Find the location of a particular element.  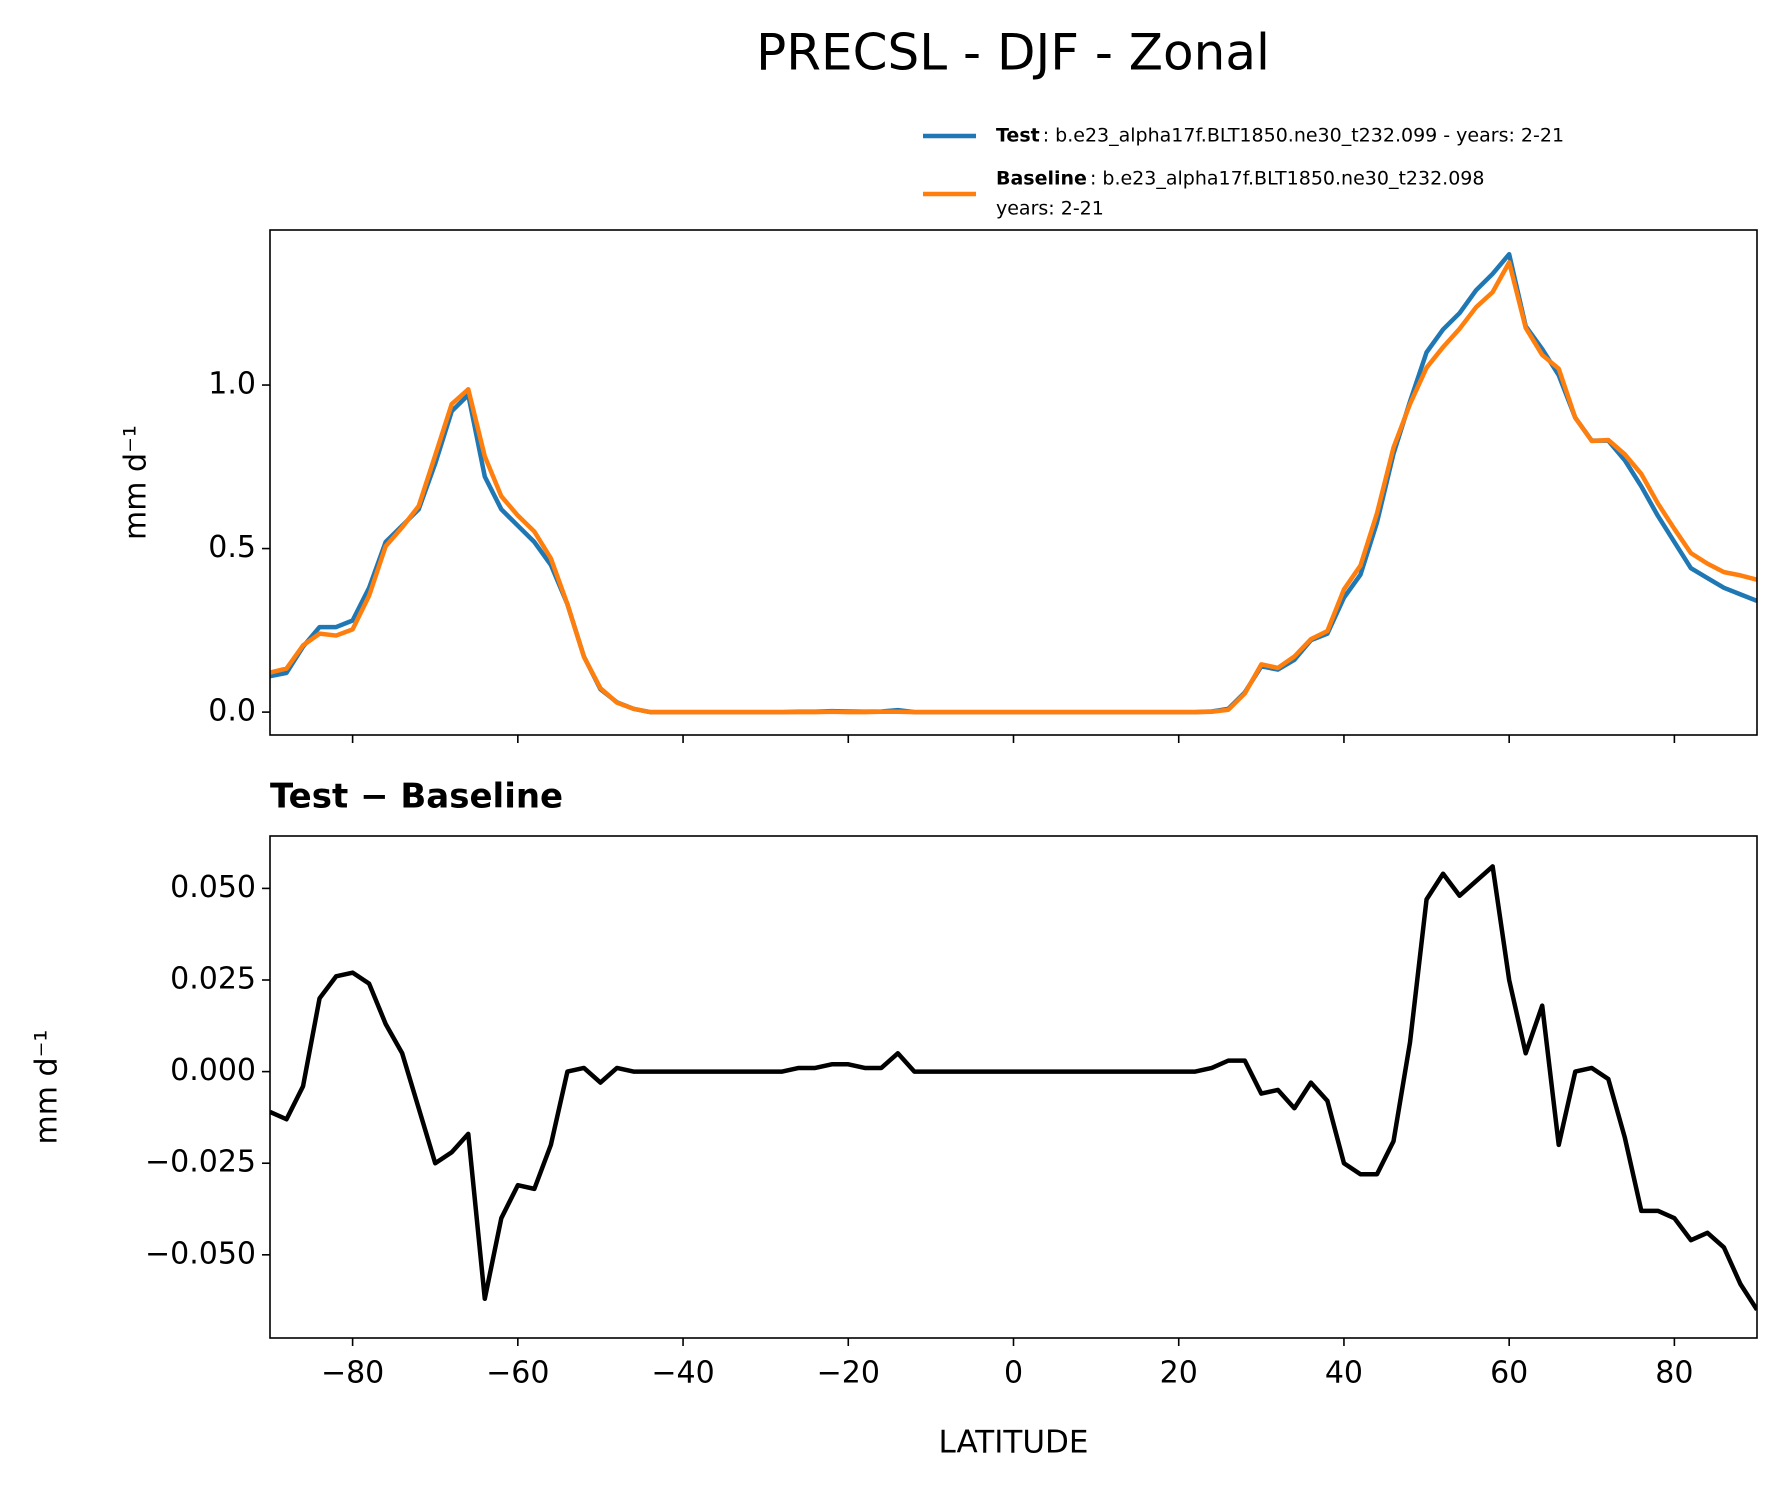

x-tick-label: −60 is located at coordinates (517, 1373).